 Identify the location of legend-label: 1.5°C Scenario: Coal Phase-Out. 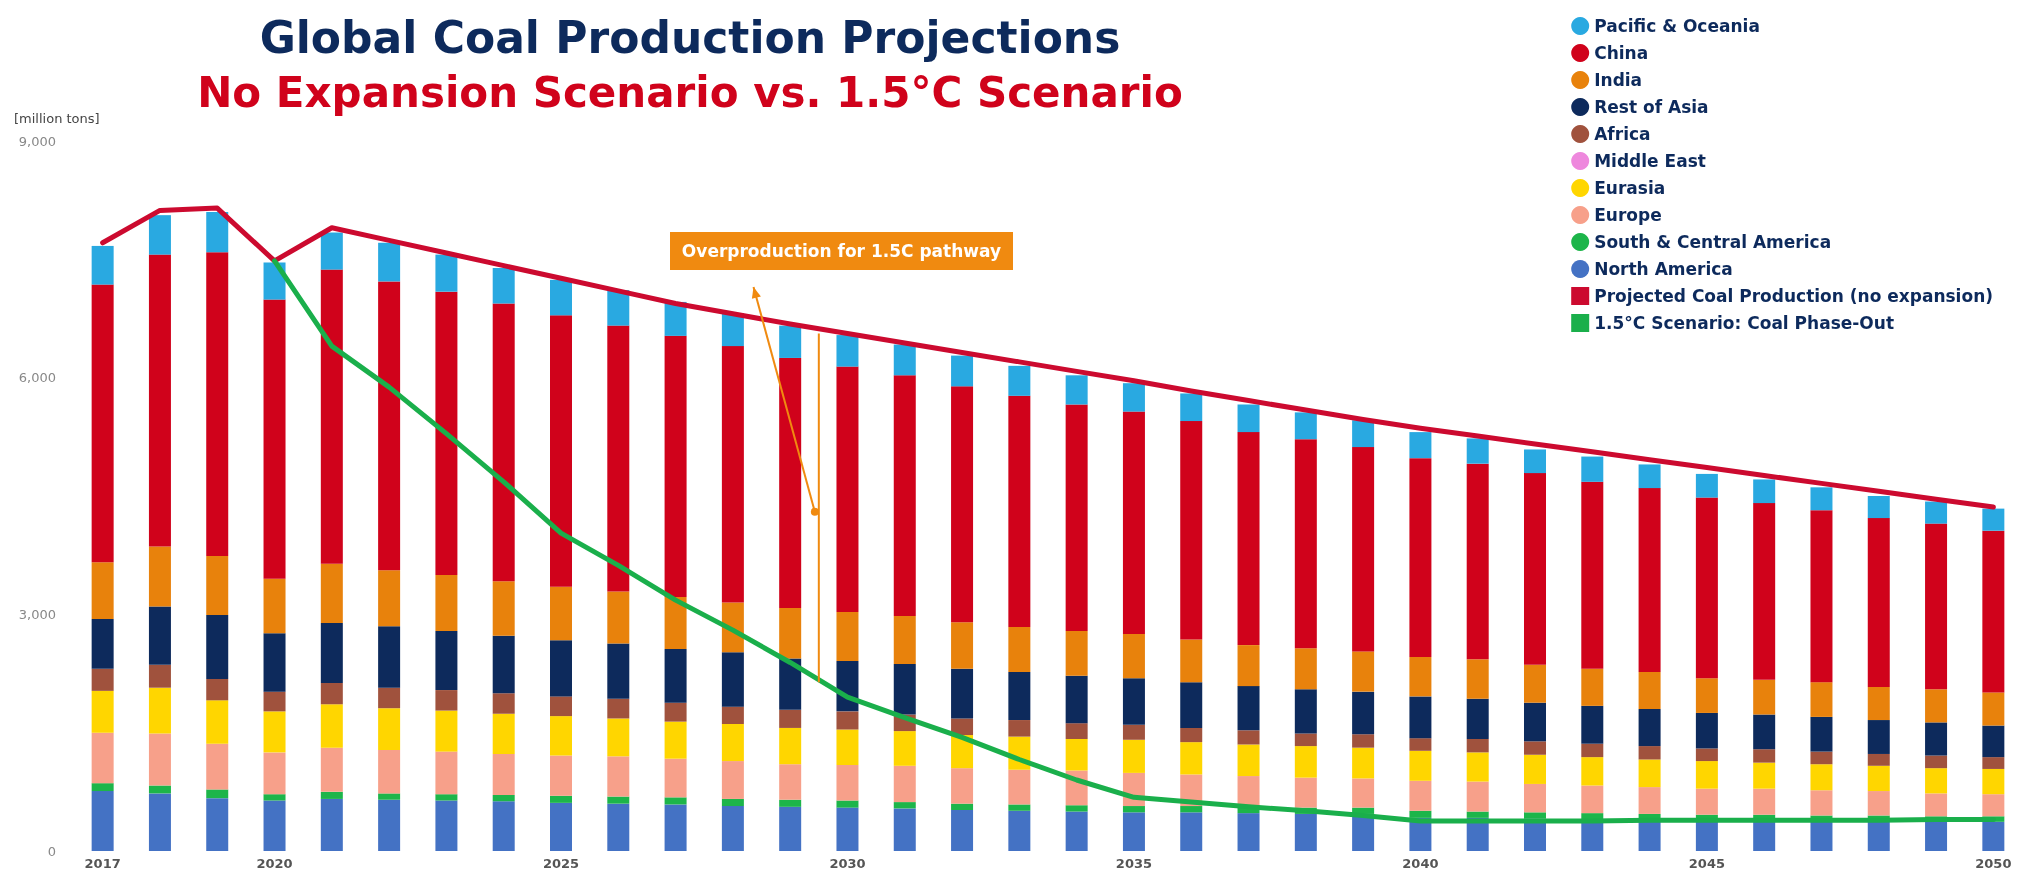
(1744, 323).